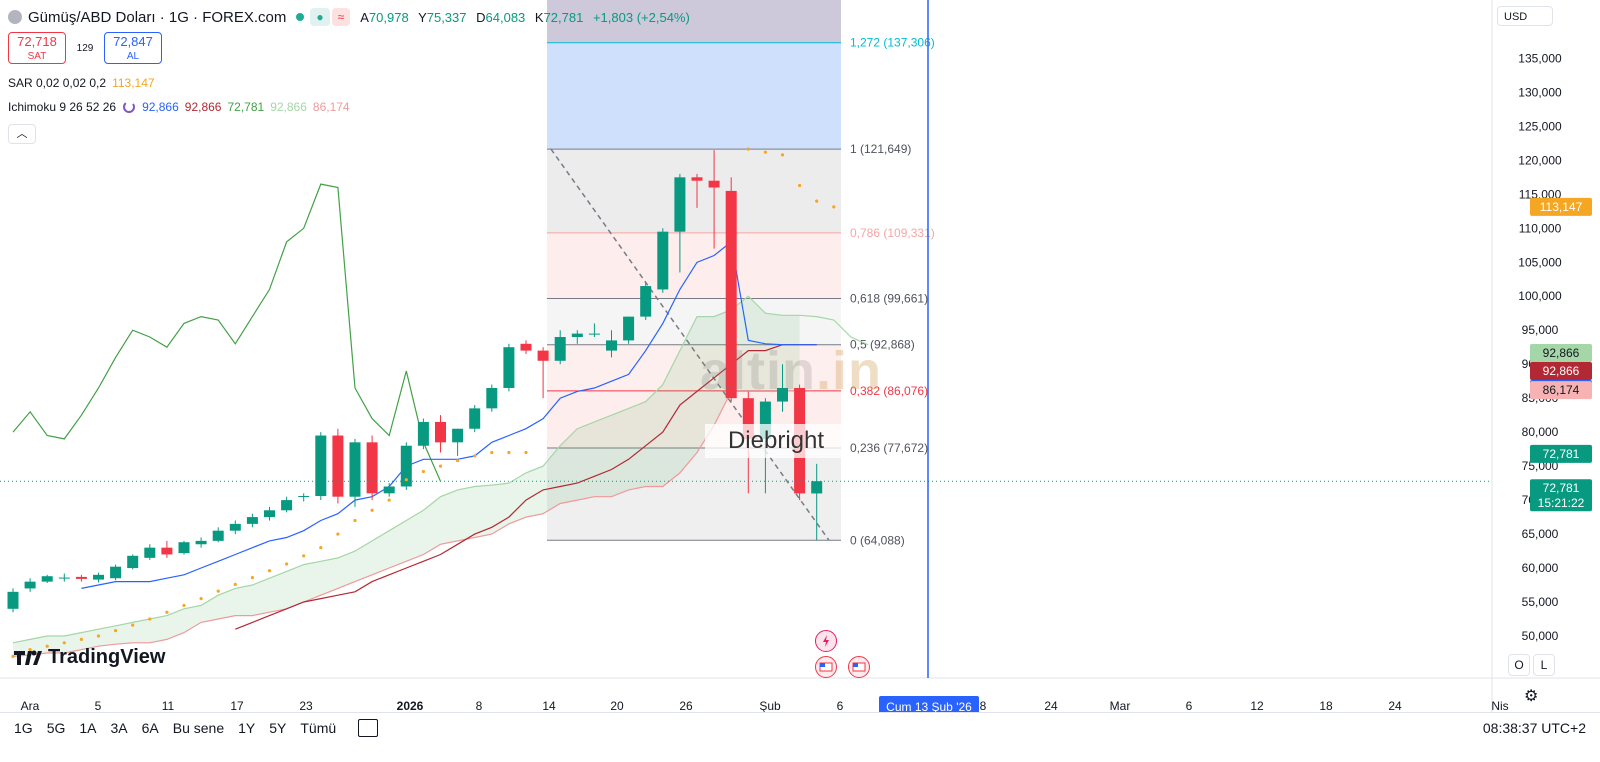  Describe the element at coordinates (37, 48) in the screenshot. I see `sell-button: 72,718 SAT` at that location.